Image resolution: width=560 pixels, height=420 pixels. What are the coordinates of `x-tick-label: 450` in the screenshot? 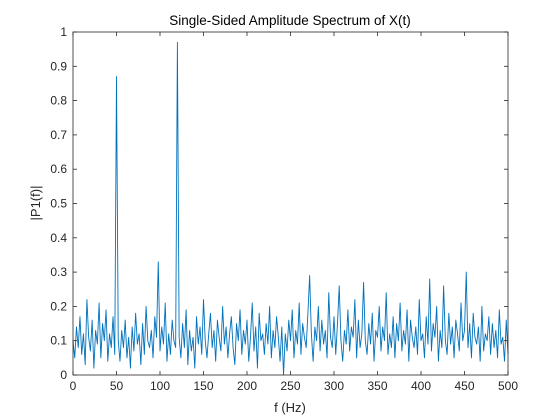 It's located at (464, 386).